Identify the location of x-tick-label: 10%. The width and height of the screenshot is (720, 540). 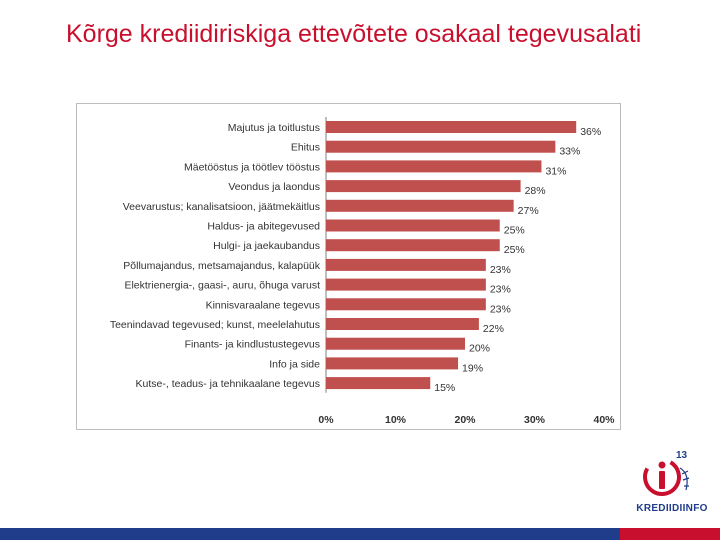
(396, 420).